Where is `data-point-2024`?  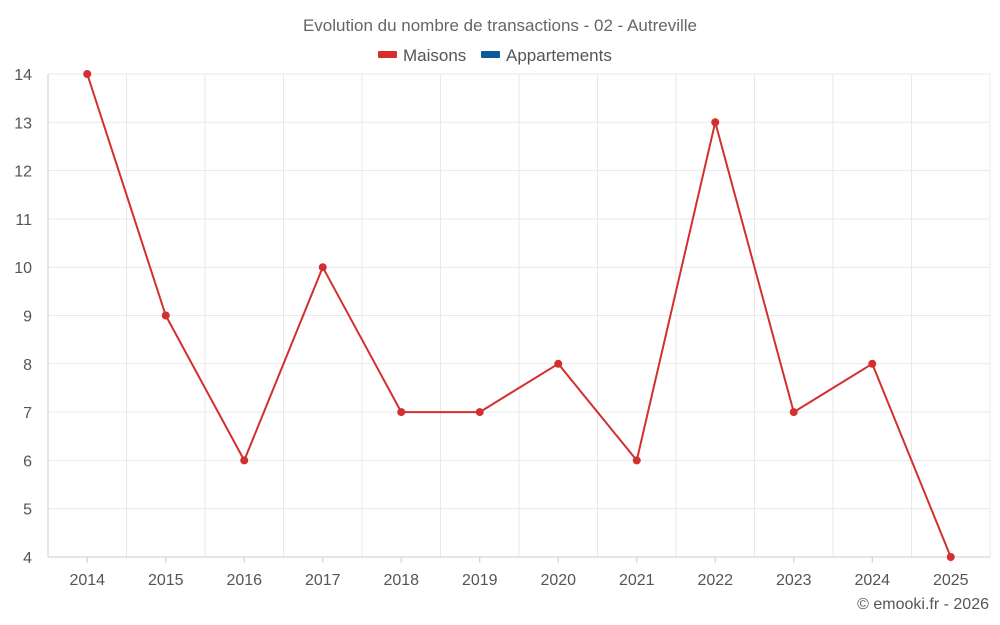 data-point-2024 is located at coordinates (872, 363).